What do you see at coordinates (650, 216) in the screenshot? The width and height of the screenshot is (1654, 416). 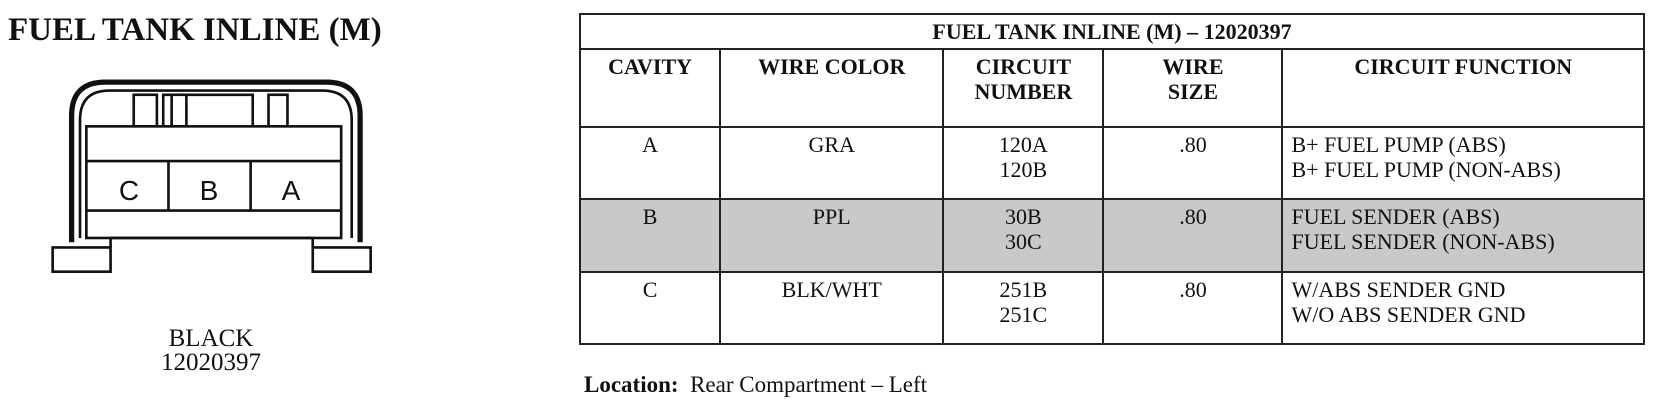 I see `cell-line: B` at bounding box center [650, 216].